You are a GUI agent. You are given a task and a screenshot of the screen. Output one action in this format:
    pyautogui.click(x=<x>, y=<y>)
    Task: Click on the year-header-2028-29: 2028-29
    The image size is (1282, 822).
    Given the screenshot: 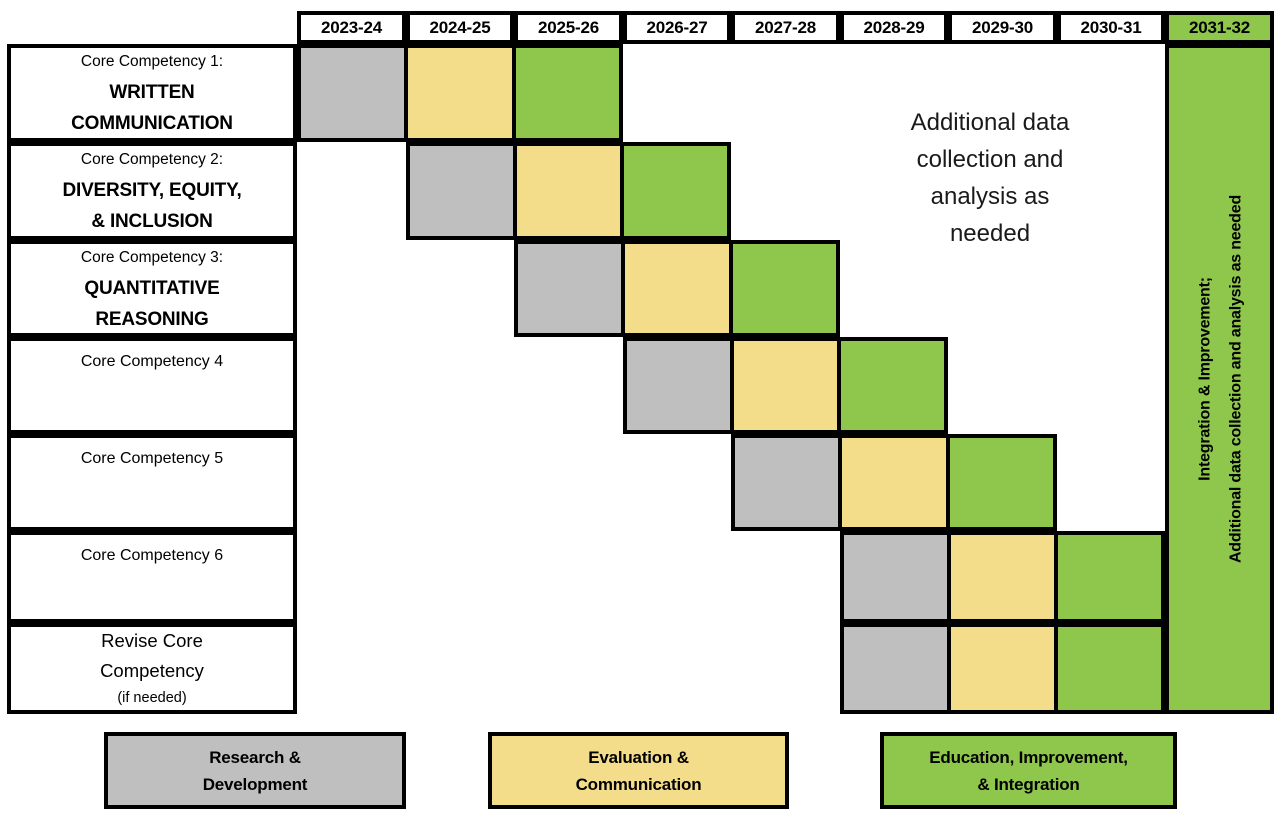 What is the action you would take?
    pyautogui.click(x=894, y=27)
    